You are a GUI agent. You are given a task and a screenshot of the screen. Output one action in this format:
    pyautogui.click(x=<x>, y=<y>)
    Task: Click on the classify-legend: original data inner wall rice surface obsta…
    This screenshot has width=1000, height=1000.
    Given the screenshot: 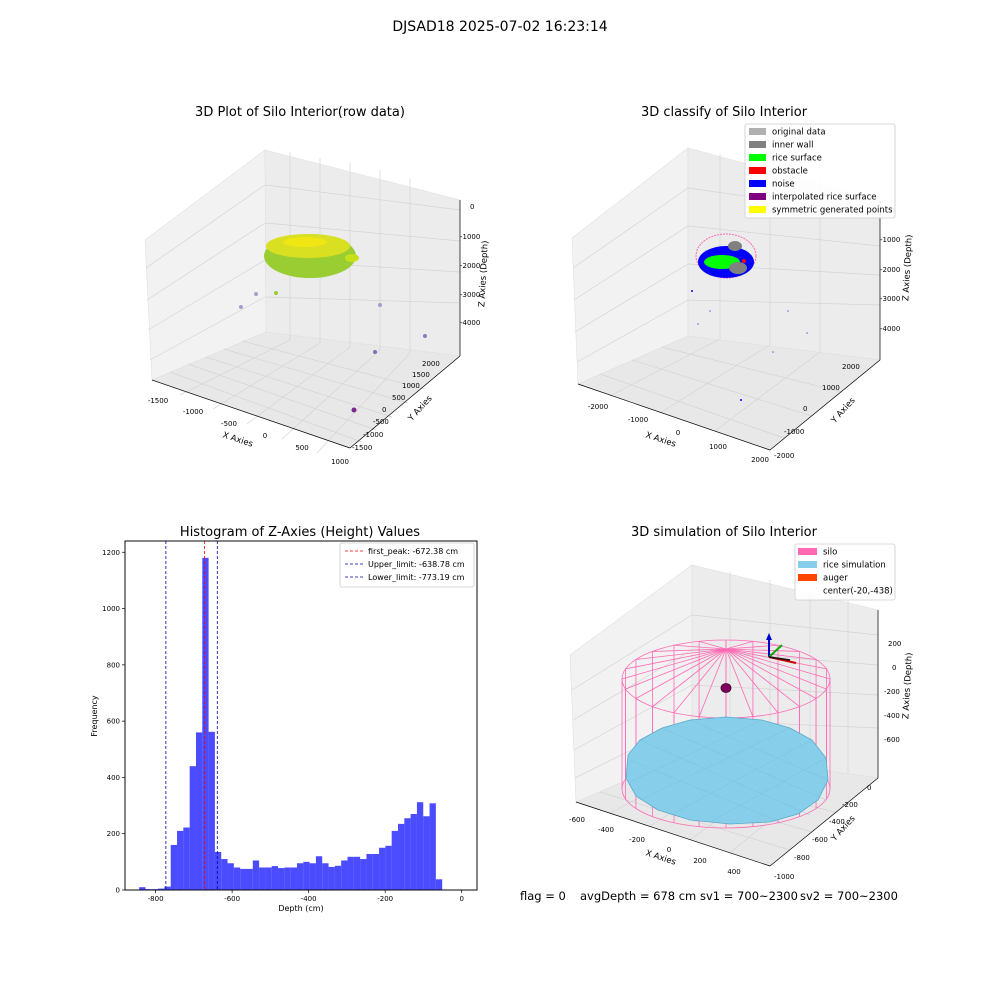 What is the action you would take?
    pyautogui.click(x=820, y=171)
    